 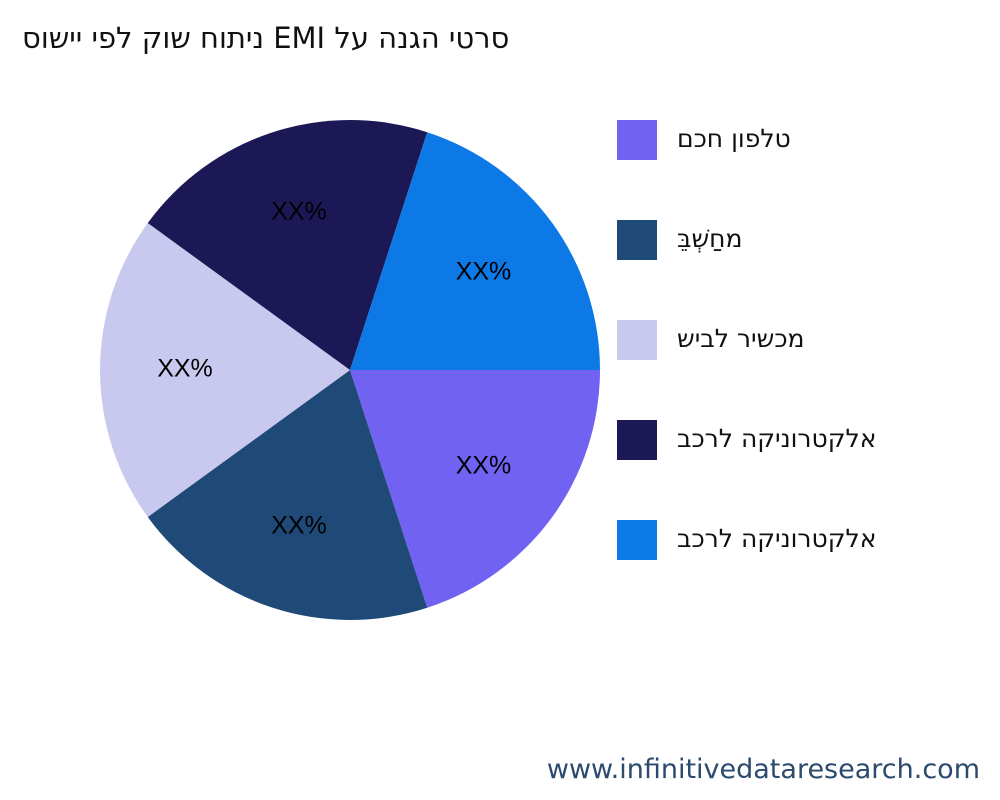 What do you see at coordinates (763, 769) in the screenshot?
I see `footer: www.infinitivedataresearch.com` at bounding box center [763, 769].